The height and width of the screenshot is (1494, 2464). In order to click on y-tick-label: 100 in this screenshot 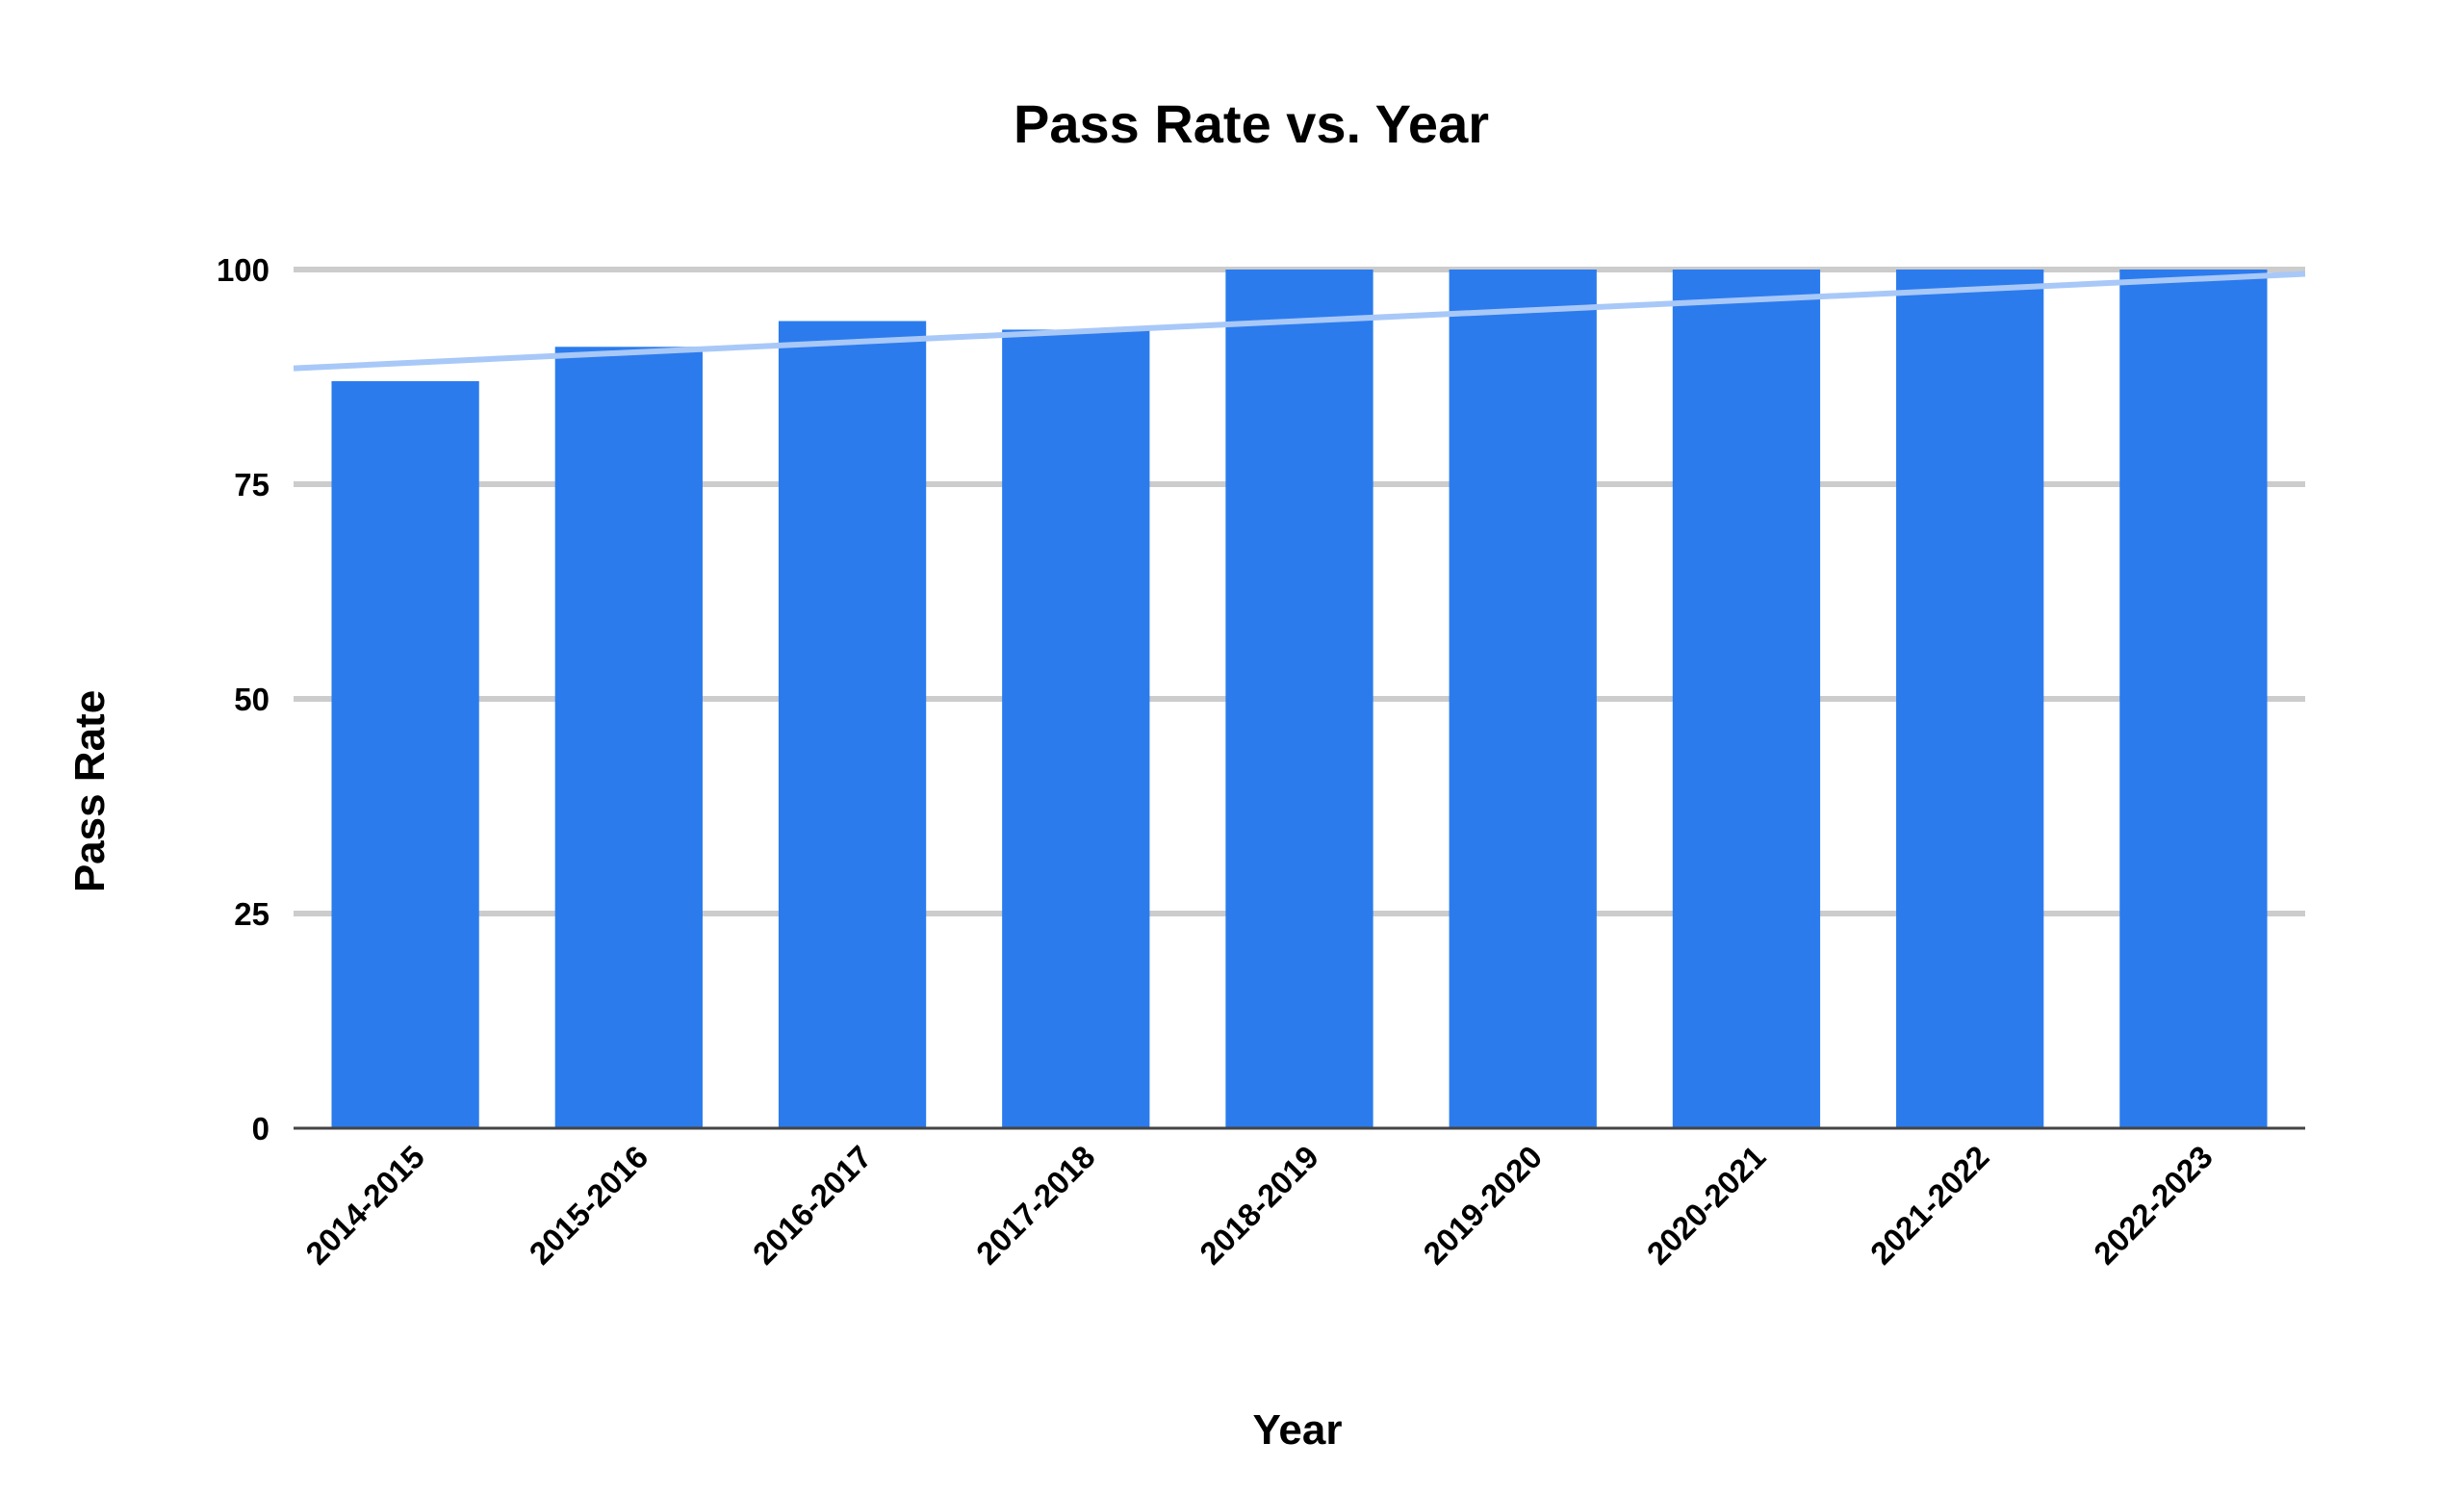, I will do `click(243, 270)`.